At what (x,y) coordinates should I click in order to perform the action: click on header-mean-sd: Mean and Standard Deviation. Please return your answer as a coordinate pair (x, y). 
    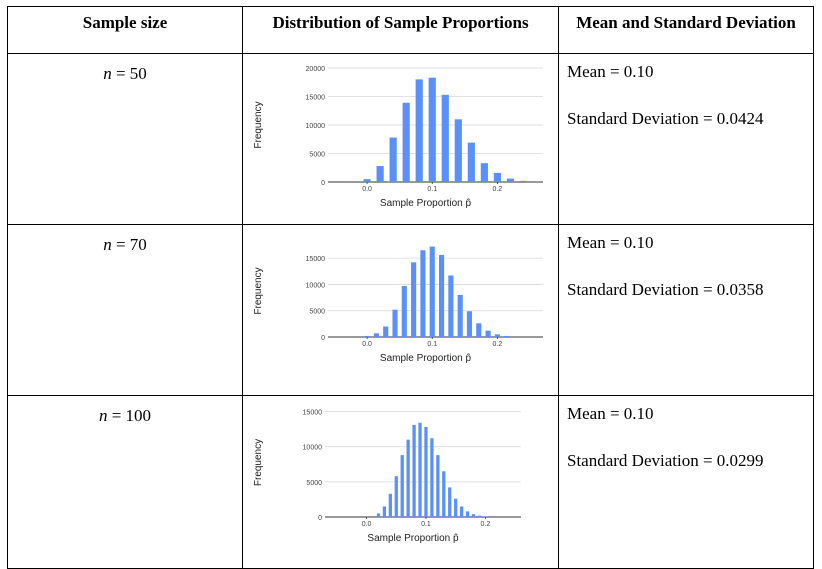
    Looking at the image, I should click on (686, 30).